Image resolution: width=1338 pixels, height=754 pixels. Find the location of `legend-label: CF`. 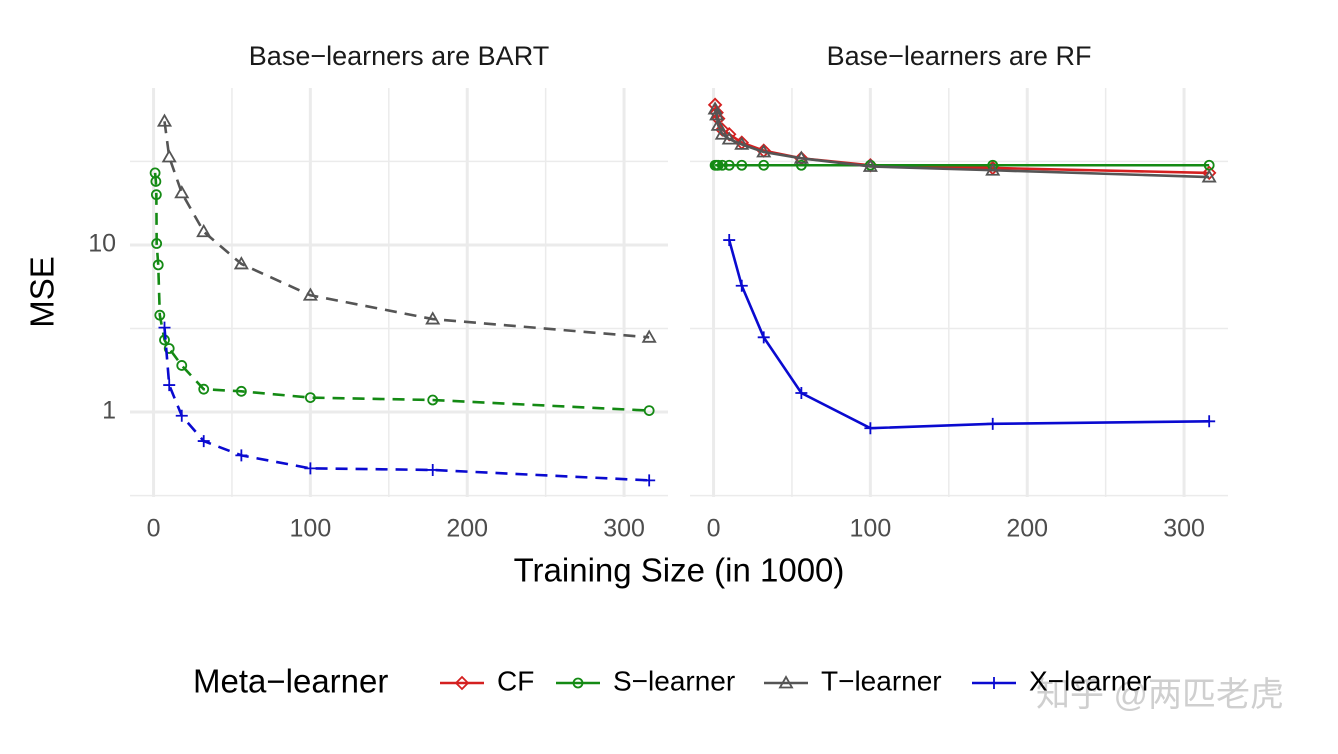

legend-label: CF is located at coordinates (515, 680).